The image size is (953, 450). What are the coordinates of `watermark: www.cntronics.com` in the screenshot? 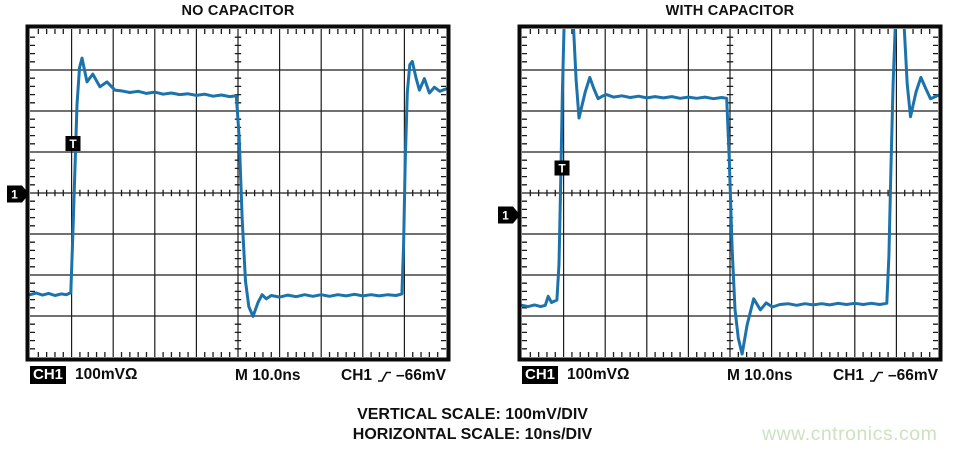 It's located at (850, 434).